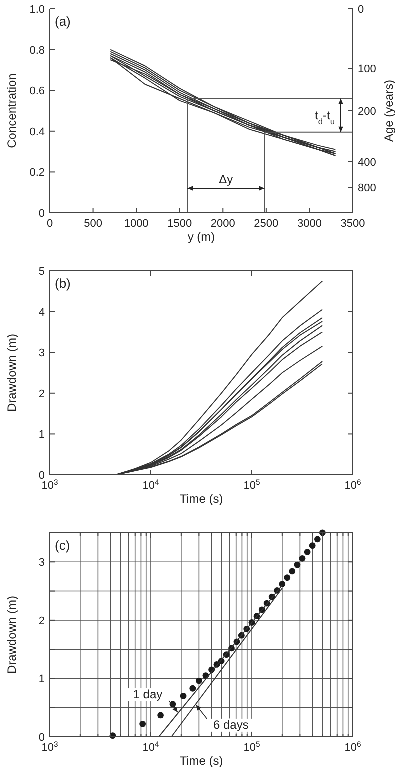  I want to click on category-label: 200, so click(367, 112).